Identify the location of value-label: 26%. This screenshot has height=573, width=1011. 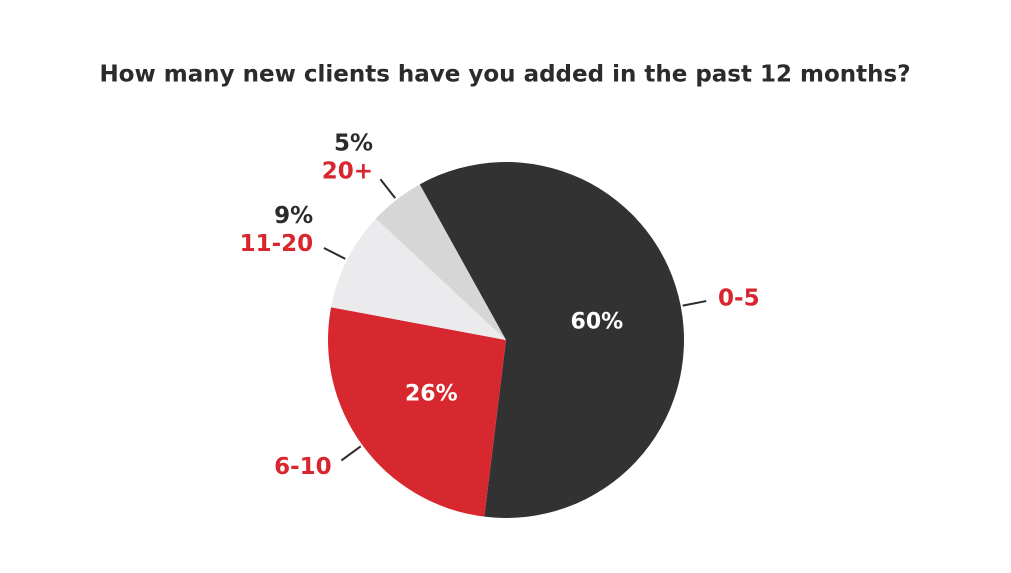
(431, 394).